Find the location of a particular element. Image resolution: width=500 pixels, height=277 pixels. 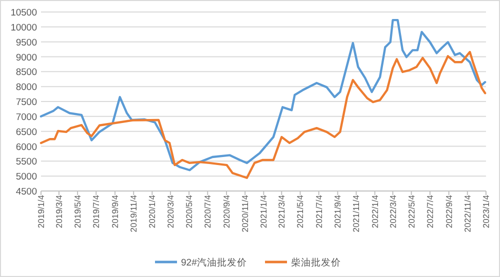

x-tick-label: 2023/1/4 is located at coordinates (486, 211).